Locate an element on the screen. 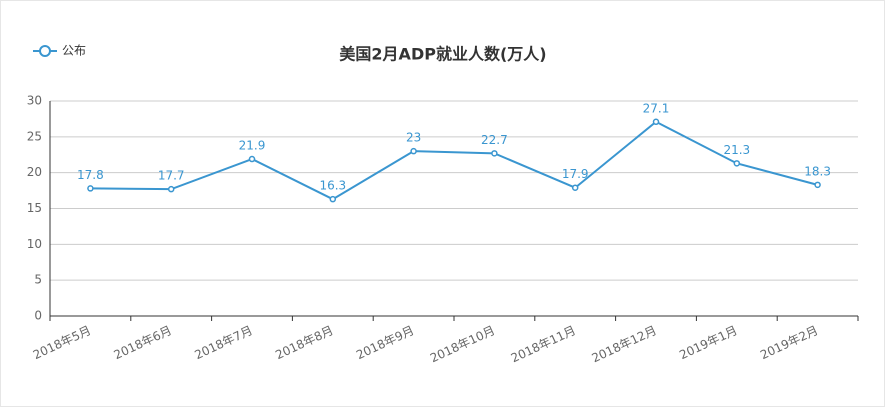 The height and width of the screenshot is (407, 885). data-label: 21.9 is located at coordinates (252, 146).